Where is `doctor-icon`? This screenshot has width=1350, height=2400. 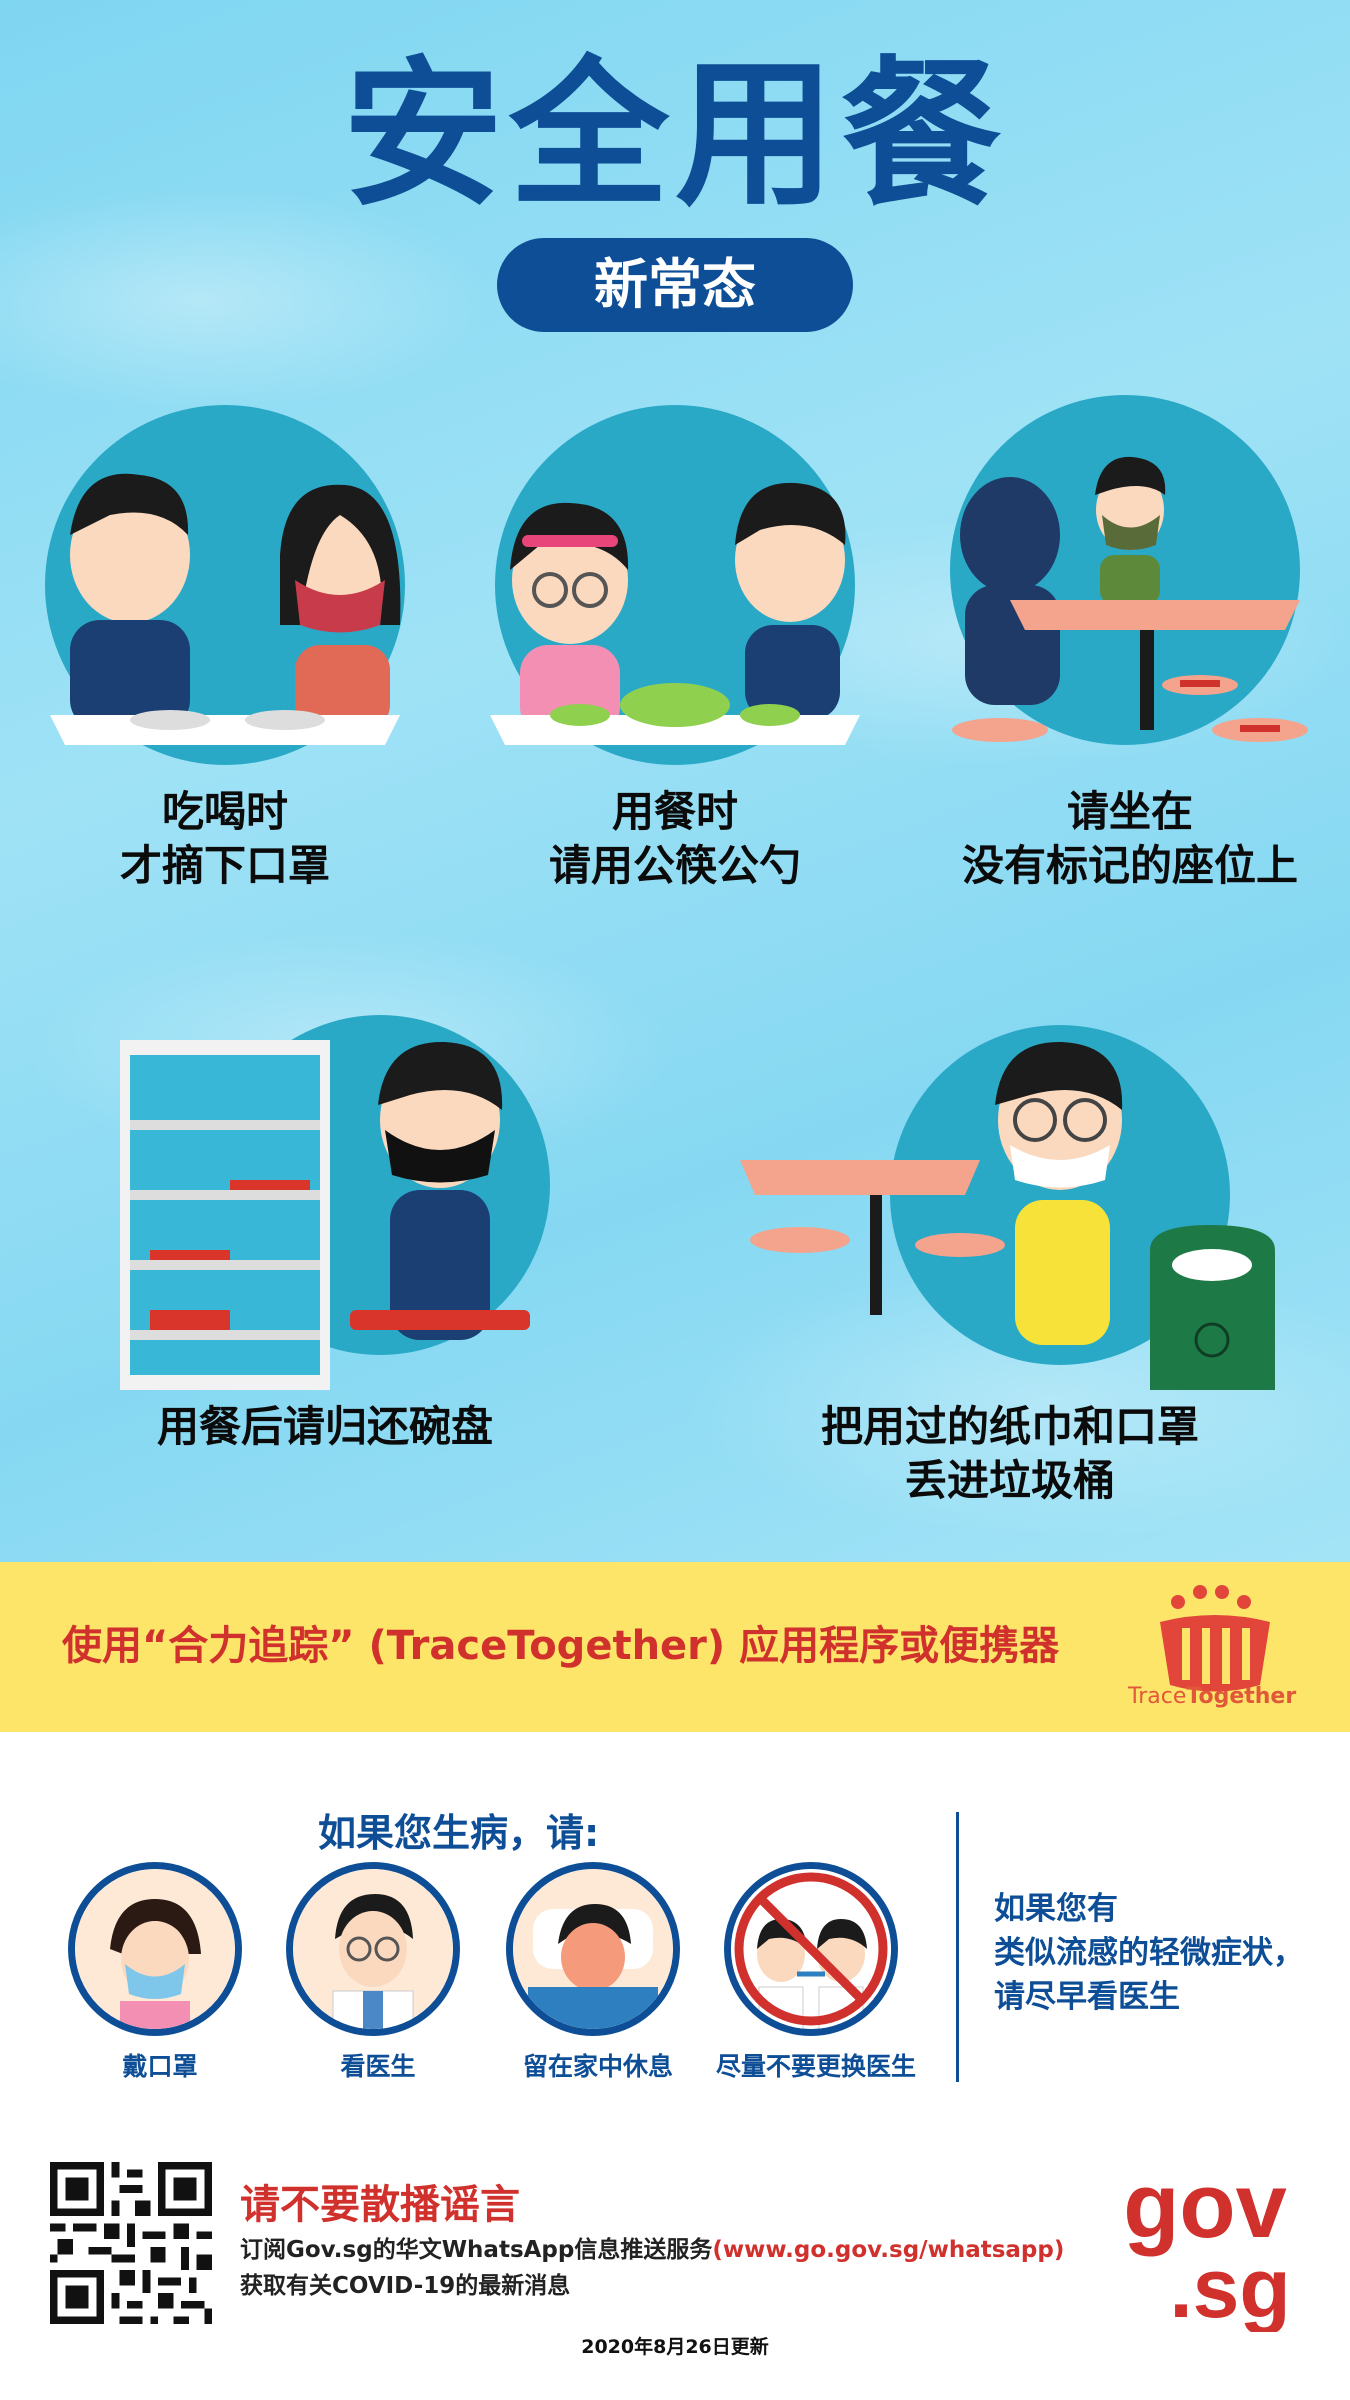
doctor-icon is located at coordinates (373, 1949).